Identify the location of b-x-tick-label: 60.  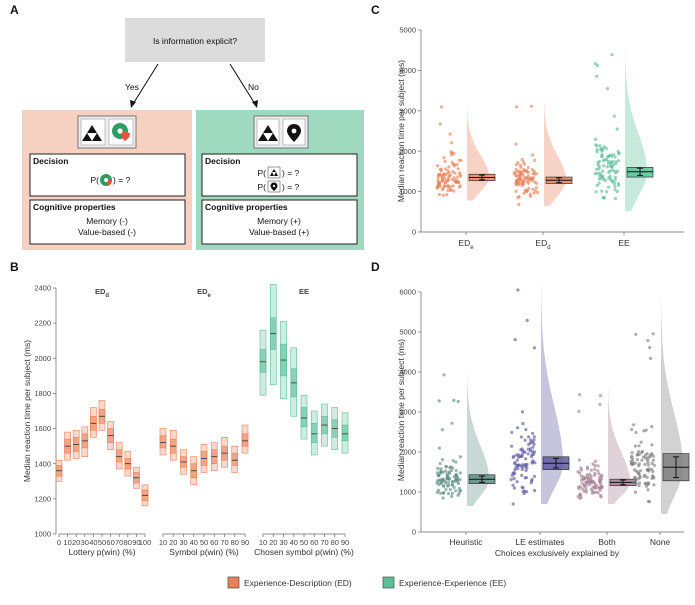
(214, 542).